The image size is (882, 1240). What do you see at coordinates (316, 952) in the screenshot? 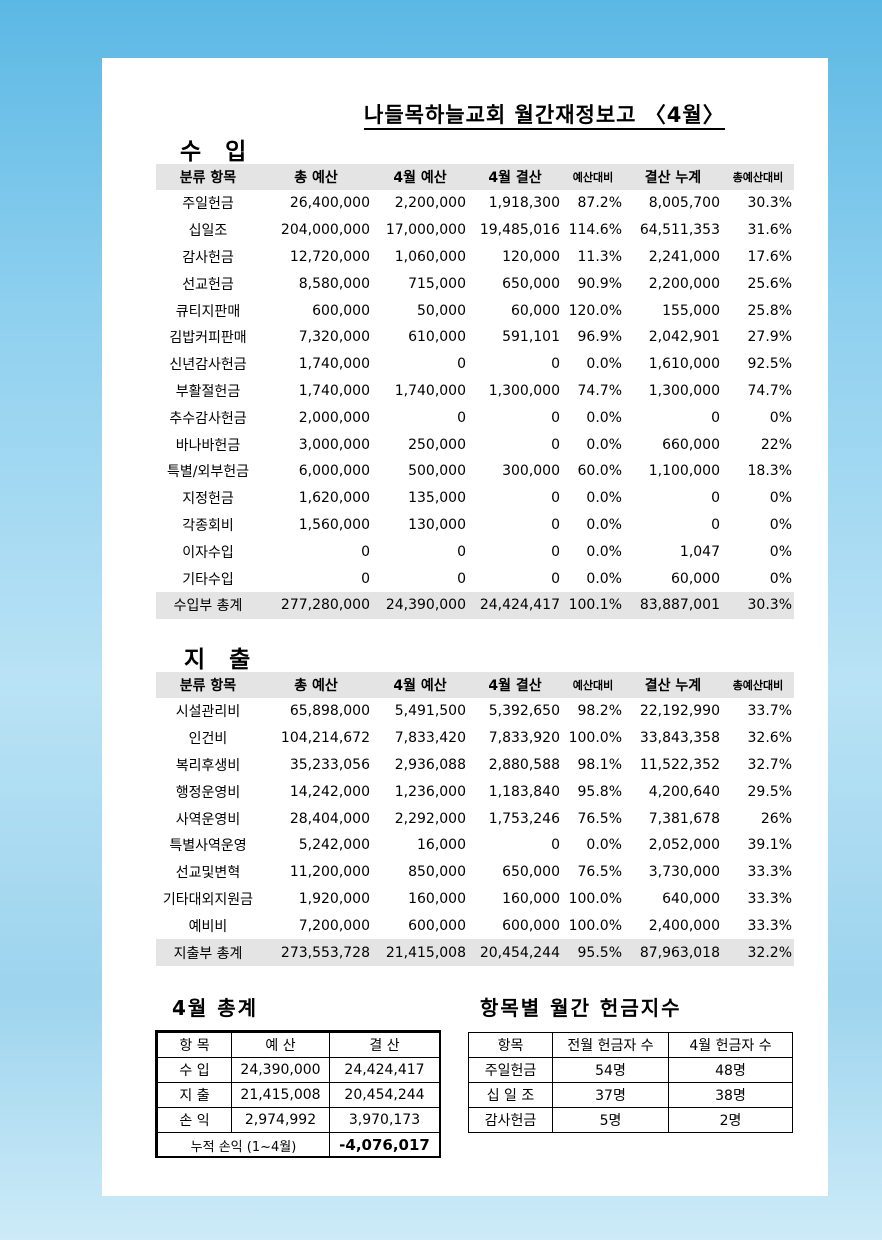
I see `expense-total-value: 273,553,728` at bounding box center [316, 952].